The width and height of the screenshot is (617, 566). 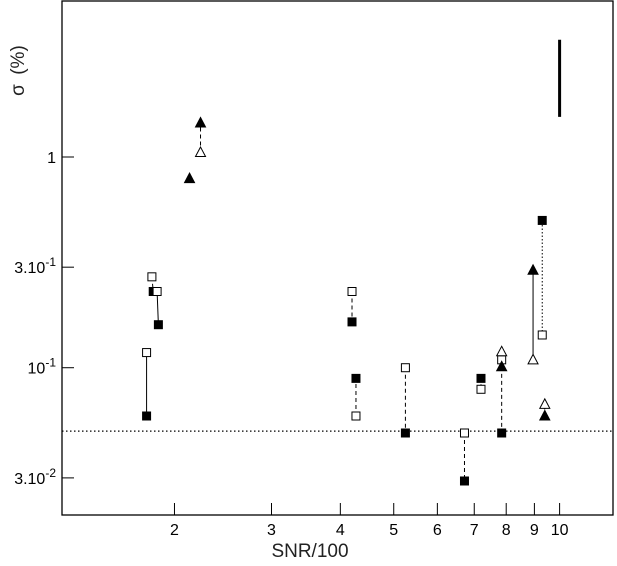 I want to click on x-tick-label: 10, so click(x=560, y=530).